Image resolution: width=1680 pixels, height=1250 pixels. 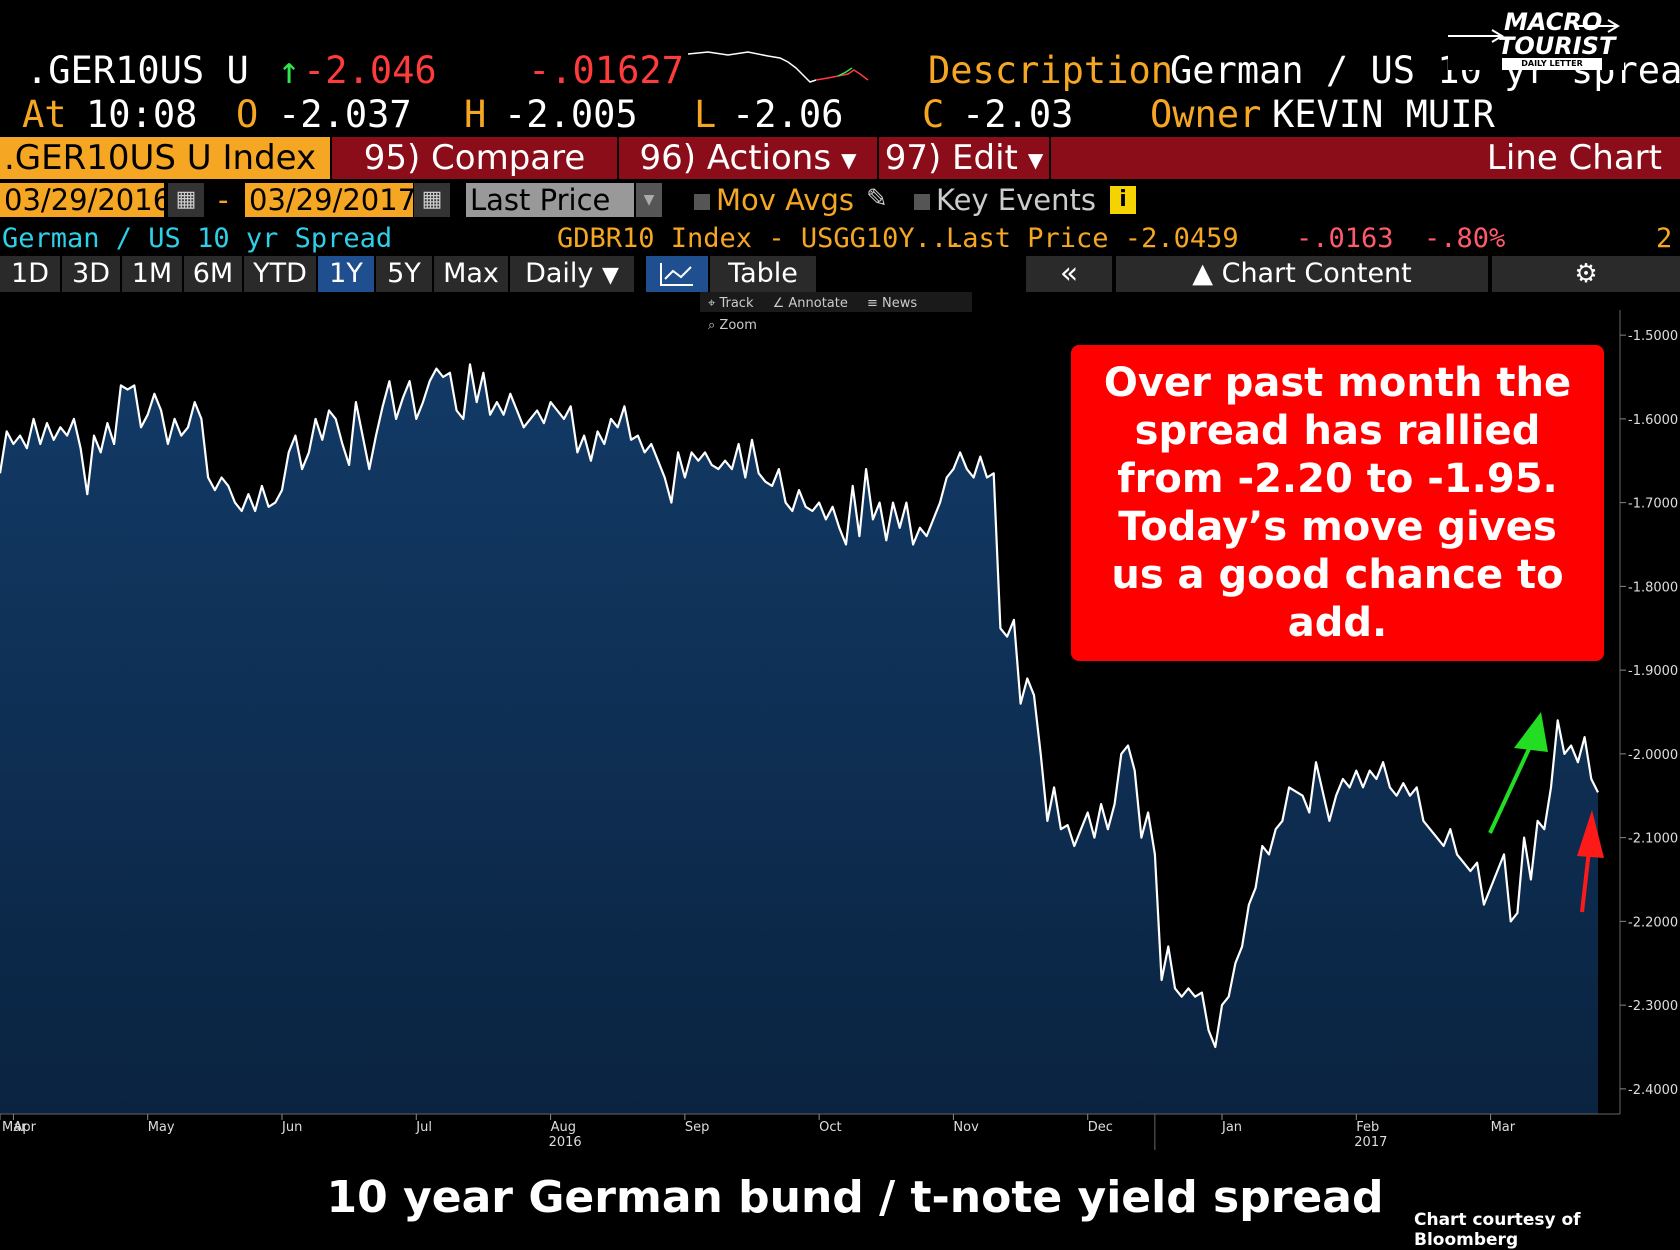 I want to click on tab-6m: 6M, so click(x=213, y=274).